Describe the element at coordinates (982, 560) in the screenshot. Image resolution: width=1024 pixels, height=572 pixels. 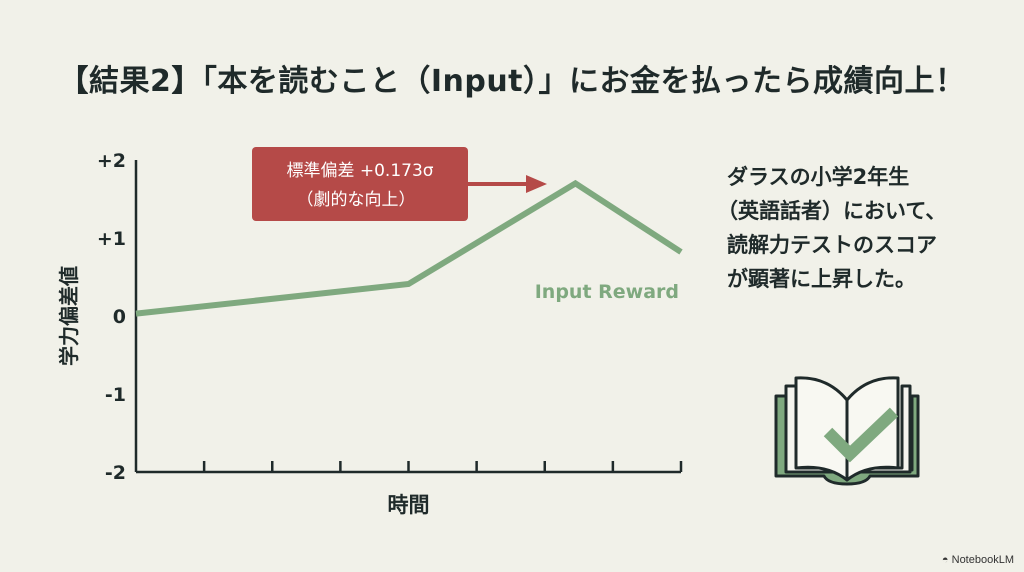
I see `brand-text: NotebookLM` at that location.